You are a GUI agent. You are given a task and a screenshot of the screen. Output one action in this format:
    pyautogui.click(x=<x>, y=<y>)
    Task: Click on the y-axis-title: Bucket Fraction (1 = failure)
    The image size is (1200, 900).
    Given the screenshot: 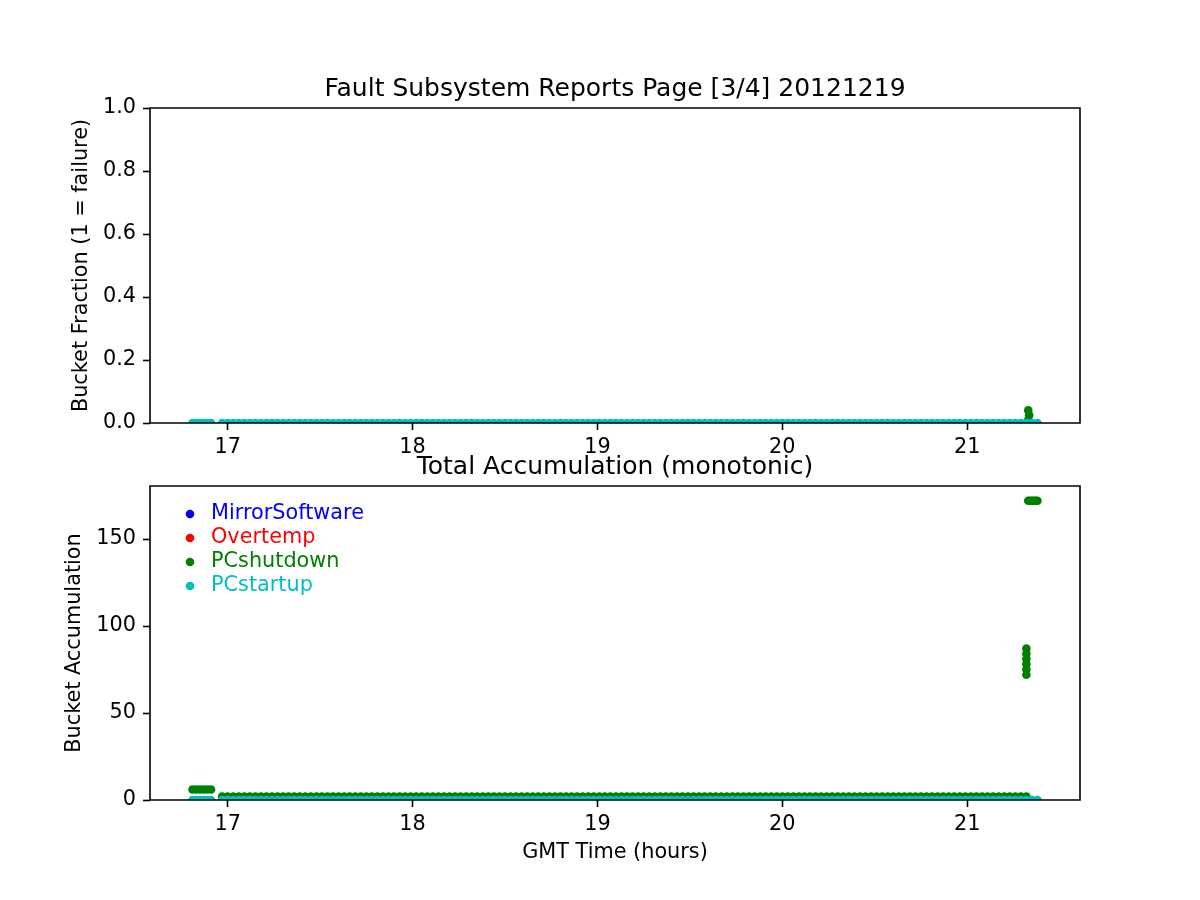 What is the action you would take?
    pyautogui.click(x=80, y=265)
    